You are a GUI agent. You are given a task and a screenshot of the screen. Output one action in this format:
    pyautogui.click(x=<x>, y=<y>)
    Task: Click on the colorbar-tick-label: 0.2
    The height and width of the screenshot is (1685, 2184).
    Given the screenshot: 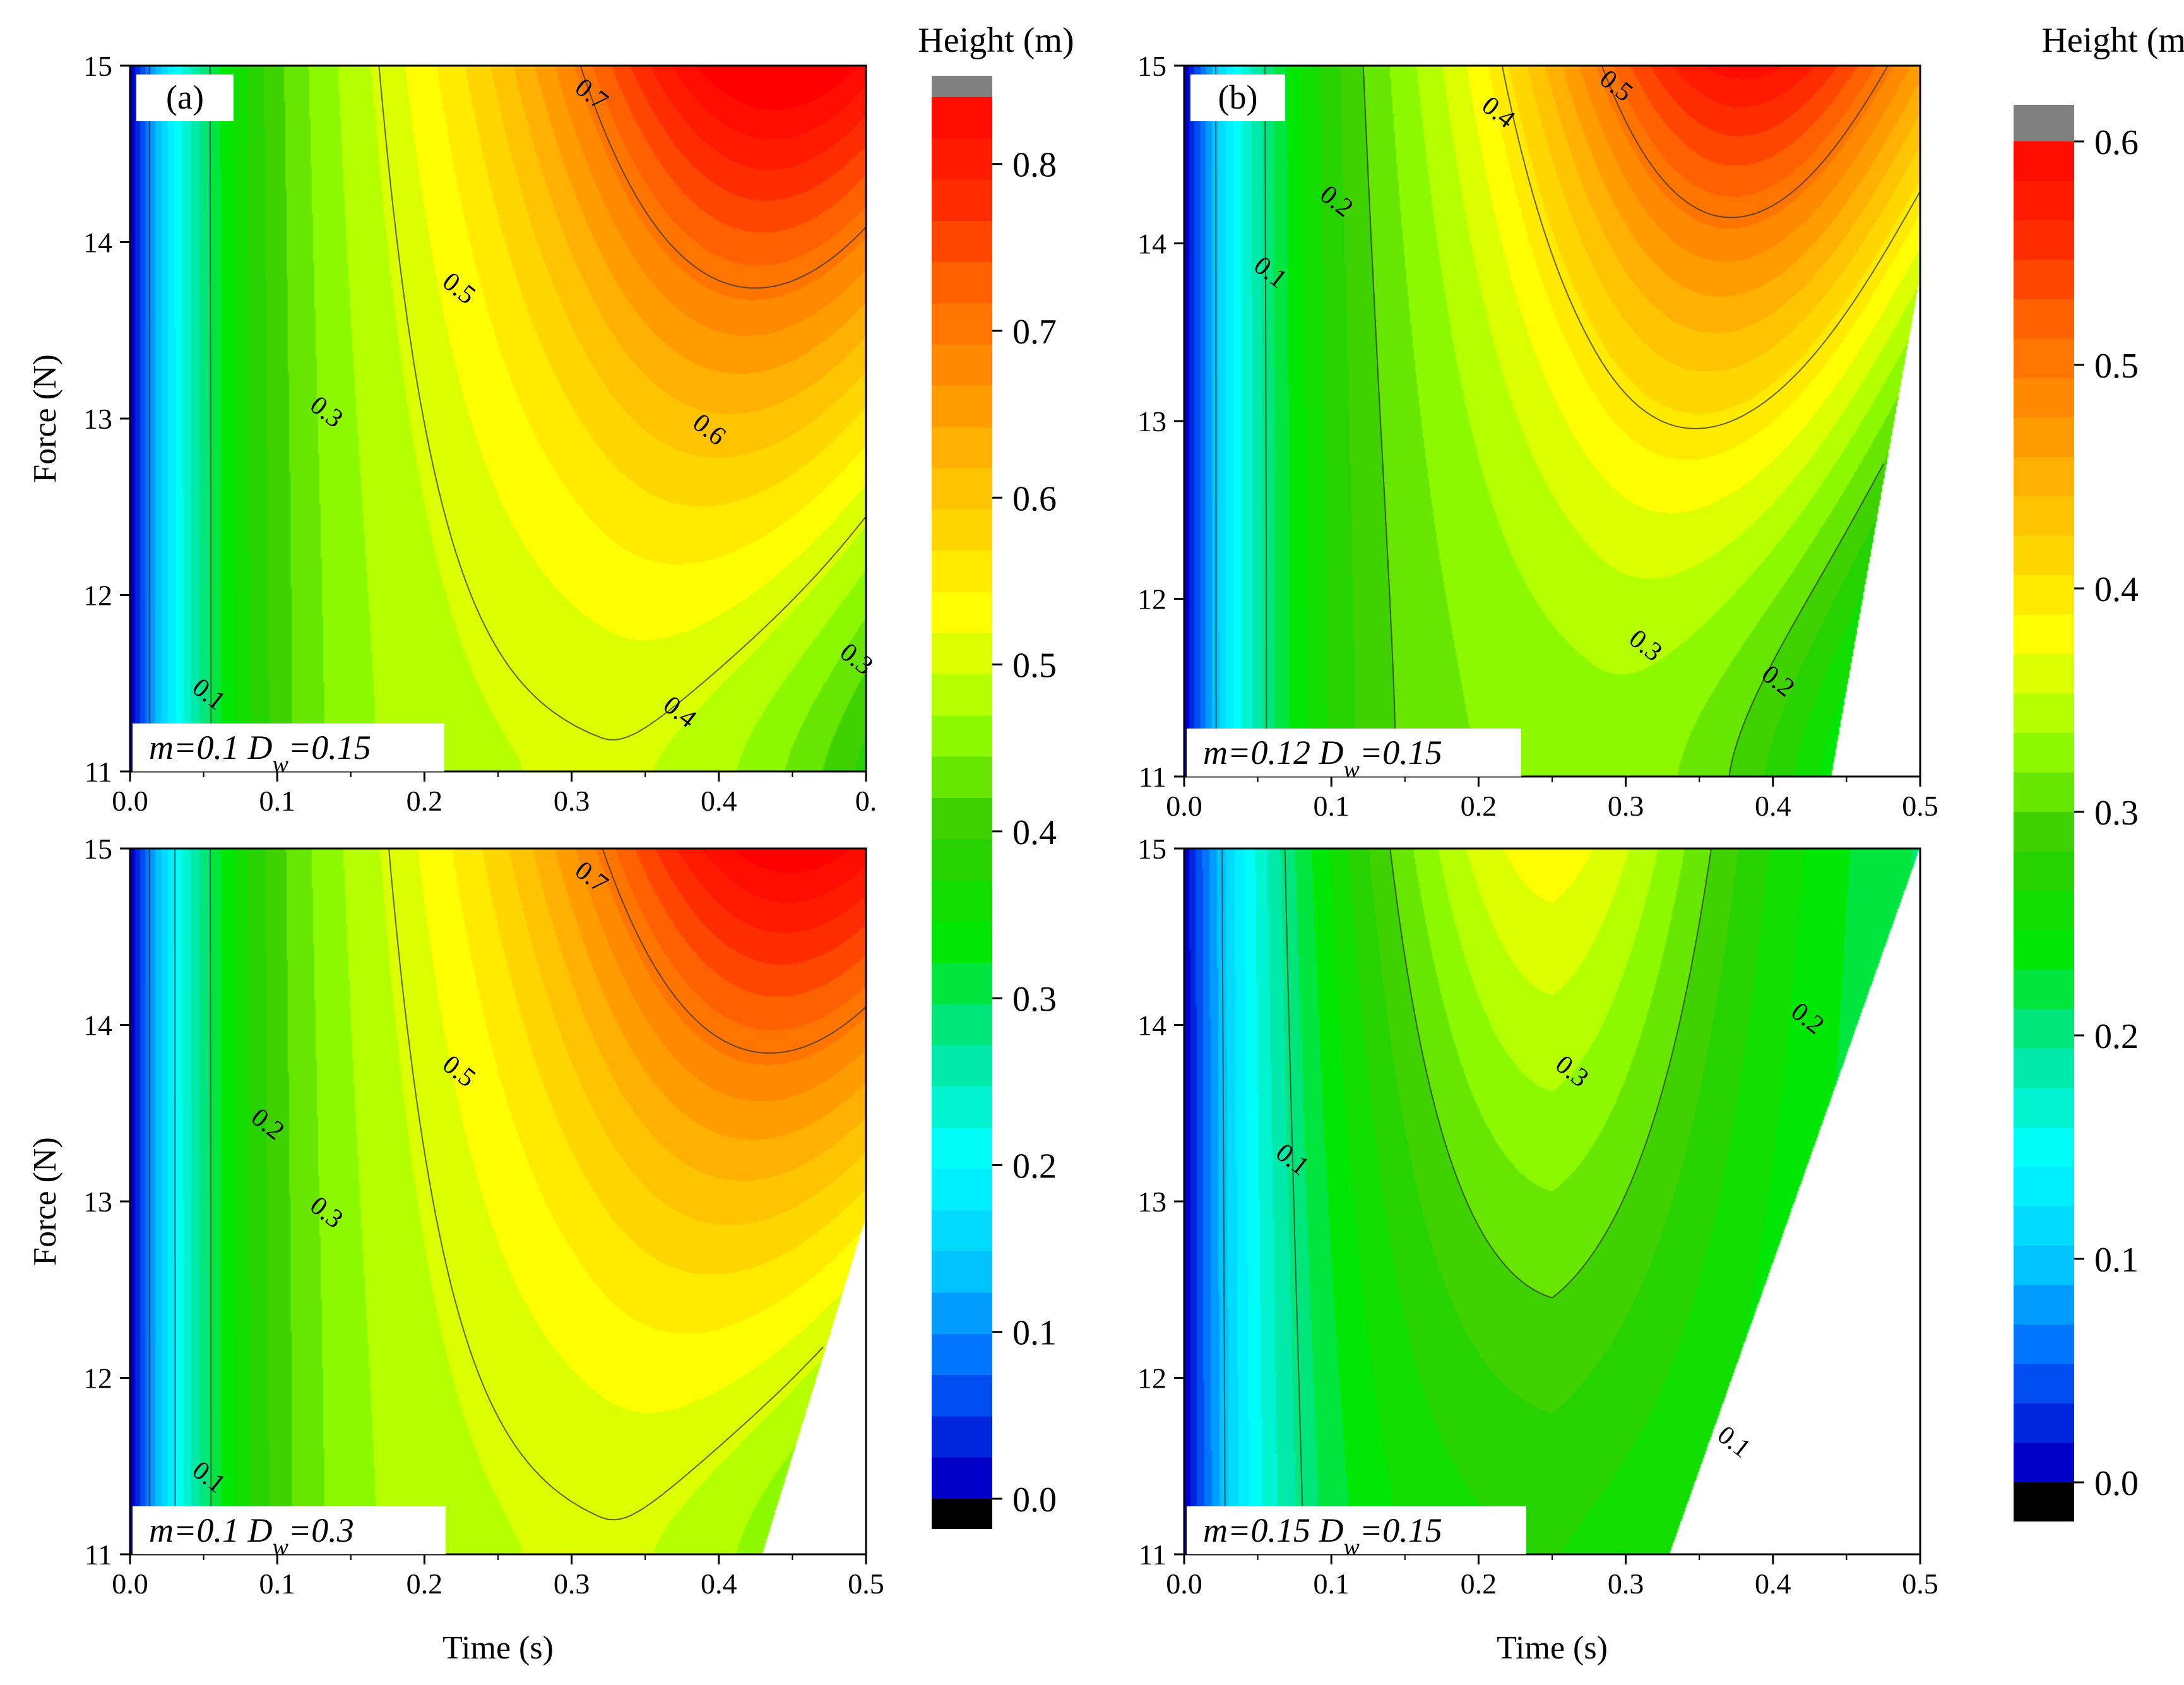 What is the action you would take?
    pyautogui.click(x=1034, y=1166)
    